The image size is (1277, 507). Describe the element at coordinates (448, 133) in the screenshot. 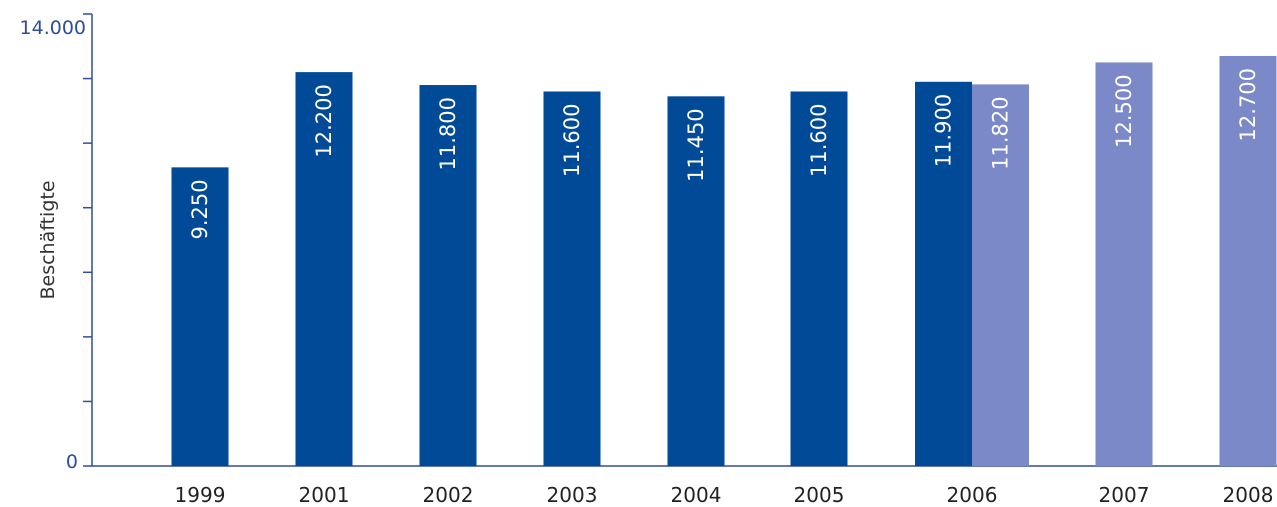

I see `bar-value-label: 11.800` at that location.